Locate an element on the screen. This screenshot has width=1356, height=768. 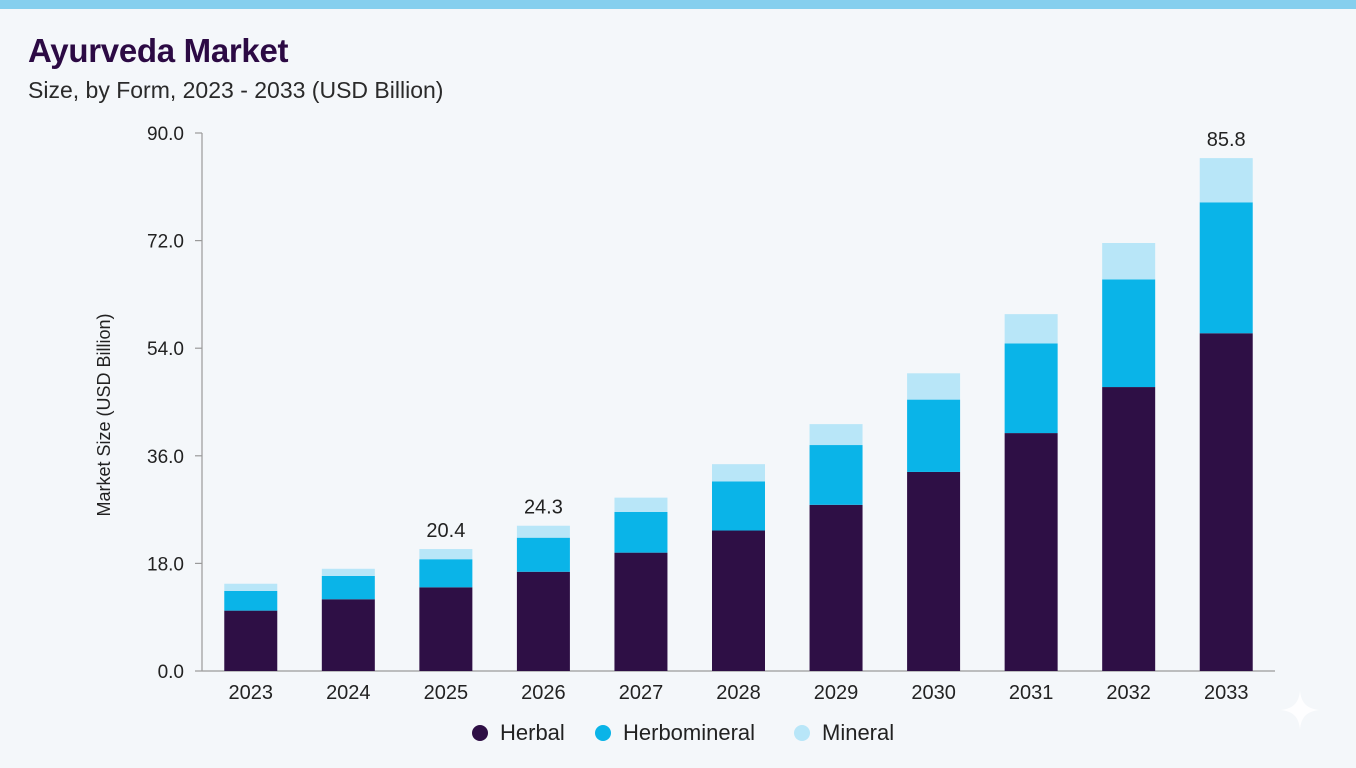
y-tick-label: 90.0 is located at coordinates (165, 134).